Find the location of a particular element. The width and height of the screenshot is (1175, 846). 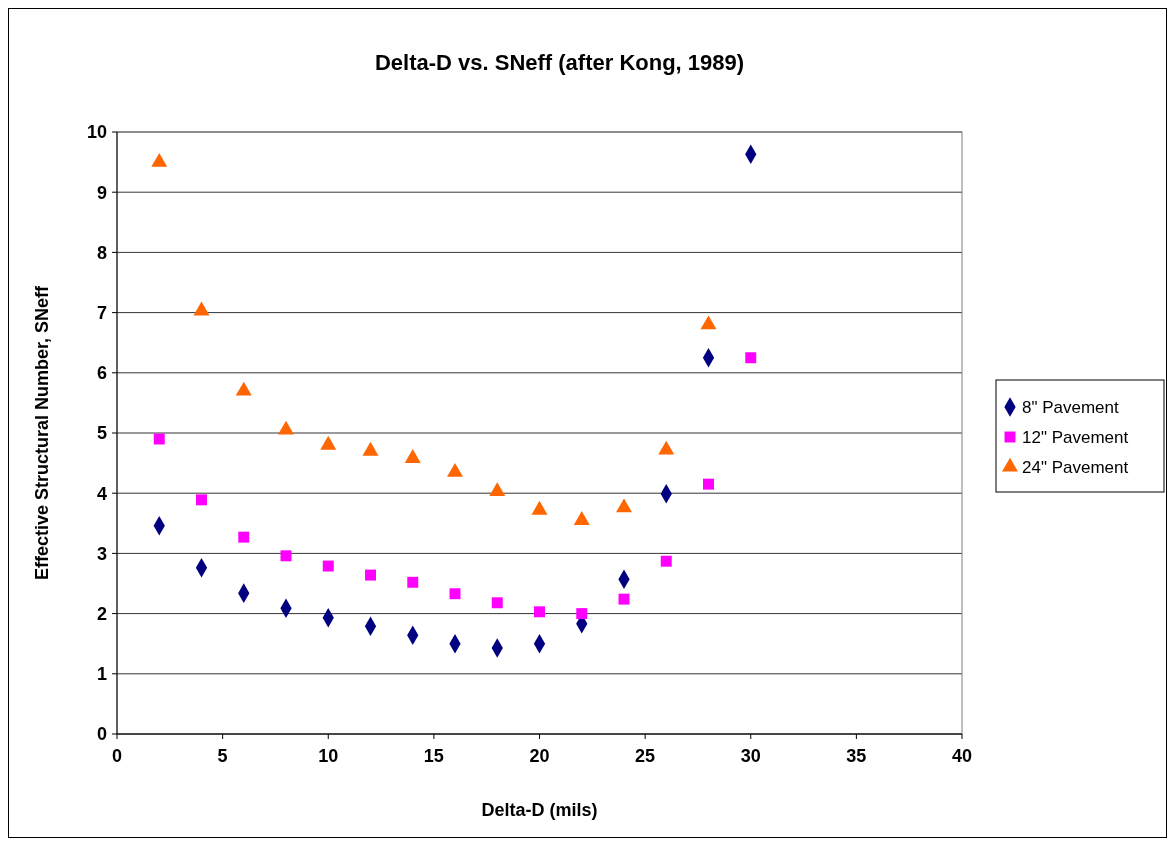

y-tick-label: 0 is located at coordinates (101, 734).